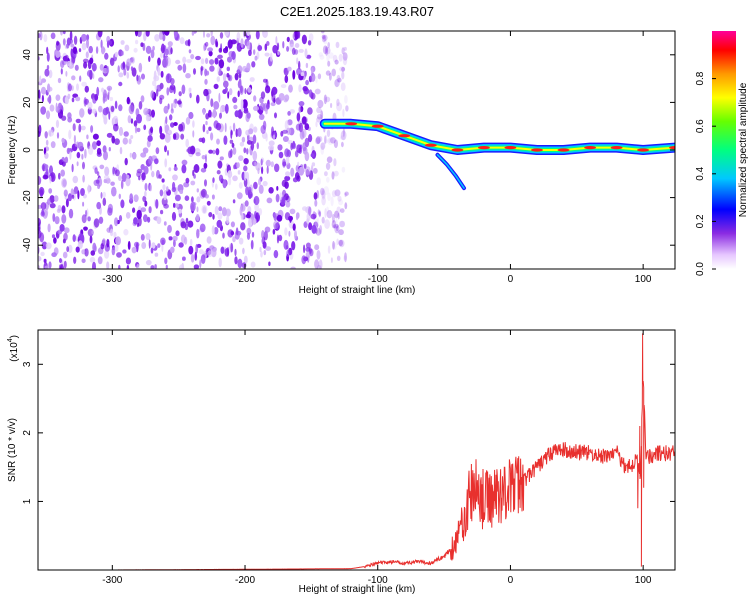 This screenshot has height=600, width=750. What do you see at coordinates (700, 78) in the screenshot?
I see `colorbar-tick-label: 0.8` at bounding box center [700, 78].